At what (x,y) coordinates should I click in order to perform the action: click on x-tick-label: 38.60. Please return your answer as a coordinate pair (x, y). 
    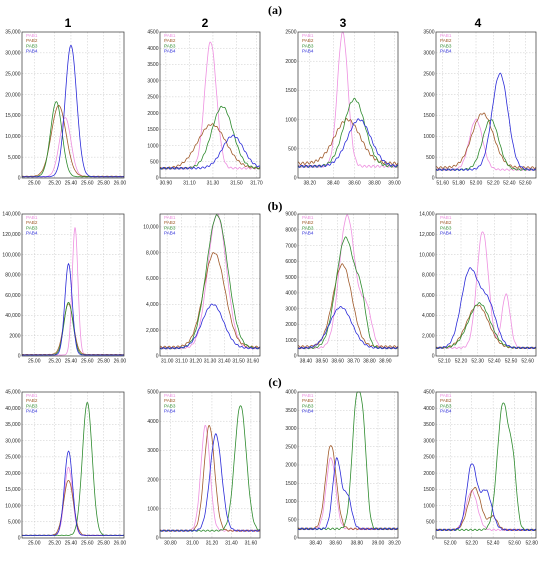
    Looking at the image, I should click on (335, 544).